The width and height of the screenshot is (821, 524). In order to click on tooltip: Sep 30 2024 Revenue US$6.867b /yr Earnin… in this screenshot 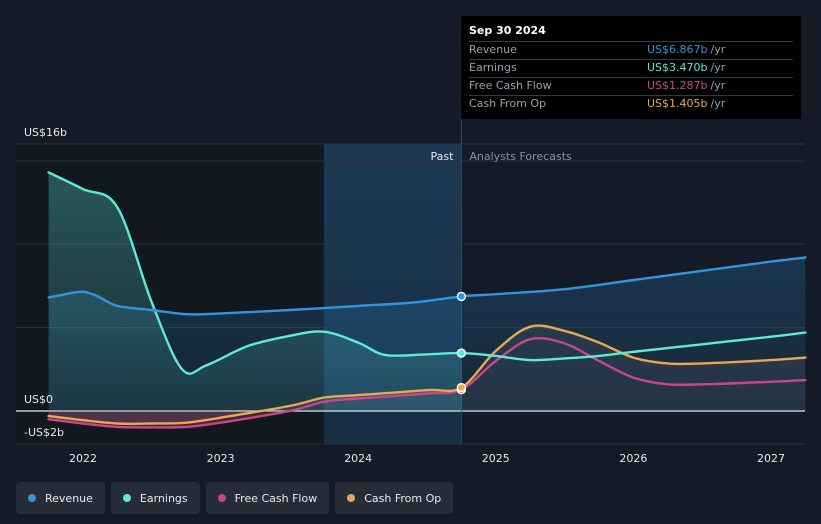, I will do `click(631, 67)`.